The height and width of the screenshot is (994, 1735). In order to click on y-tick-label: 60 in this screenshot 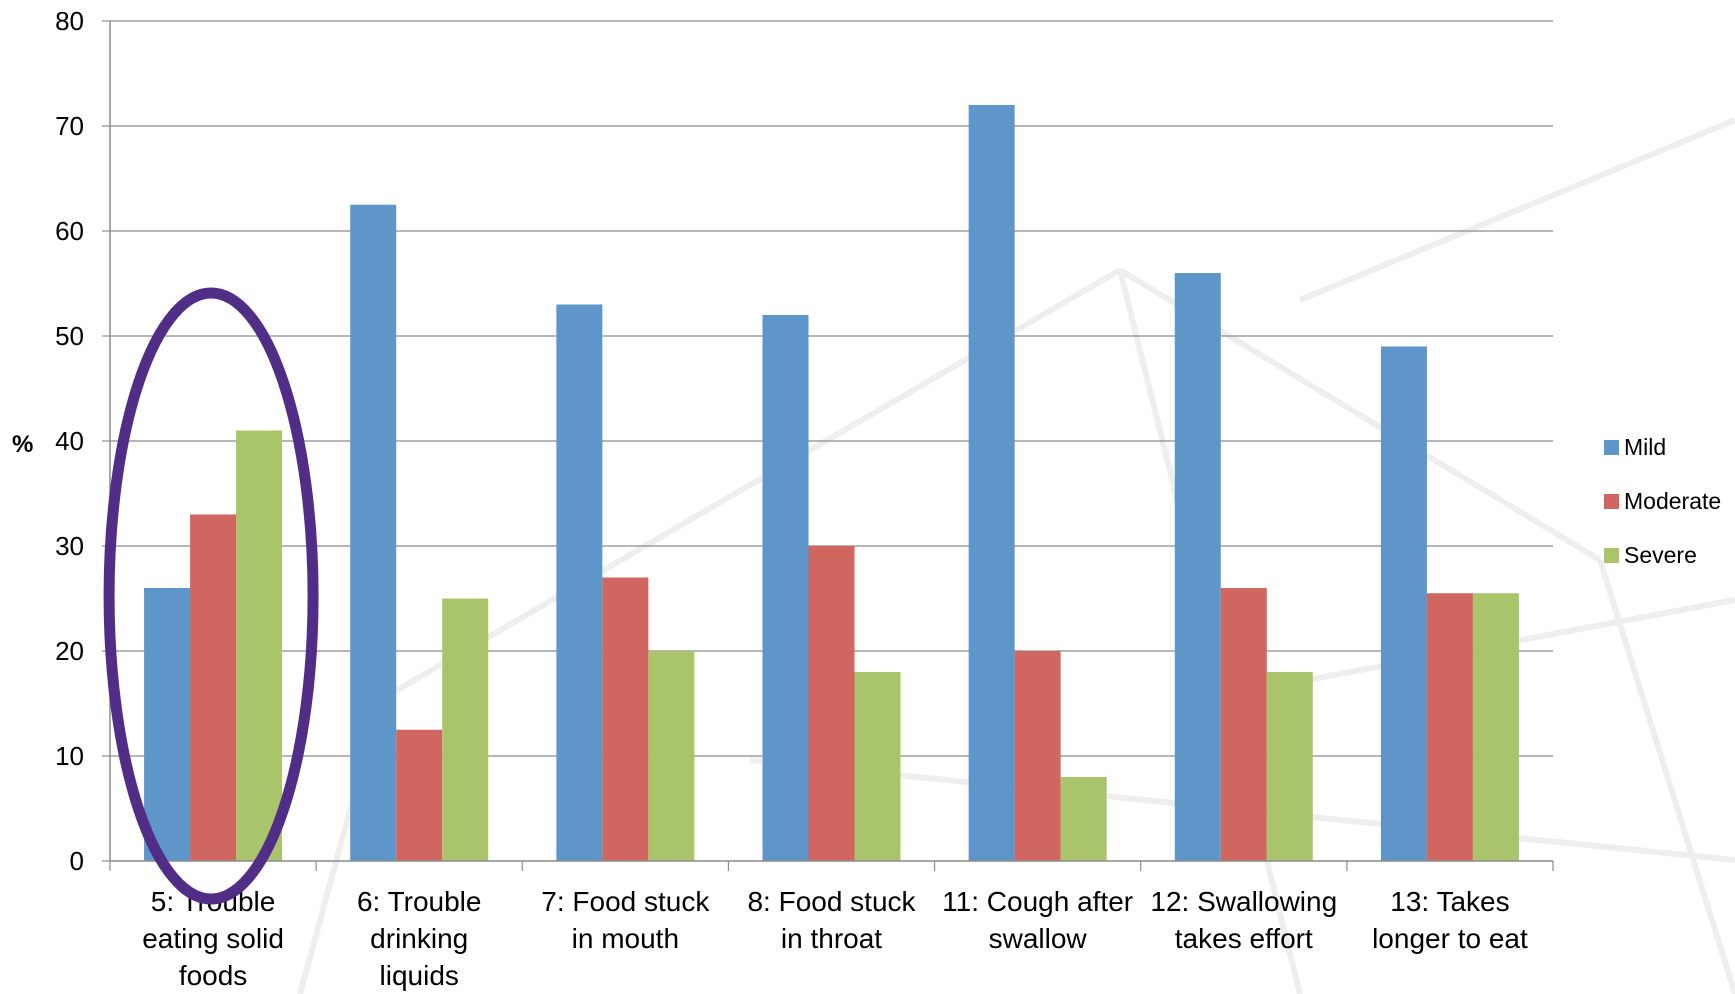, I will do `click(69, 231)`.